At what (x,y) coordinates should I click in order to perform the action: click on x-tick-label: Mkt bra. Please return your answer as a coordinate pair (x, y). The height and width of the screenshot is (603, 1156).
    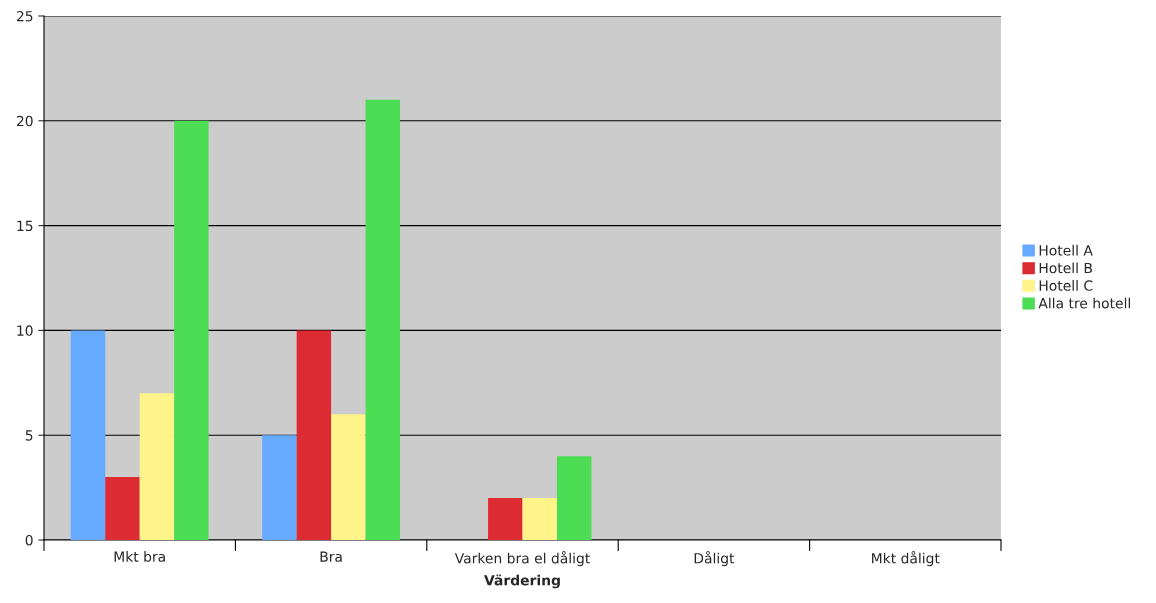
    Looking at the image, I should click on (139, 556).